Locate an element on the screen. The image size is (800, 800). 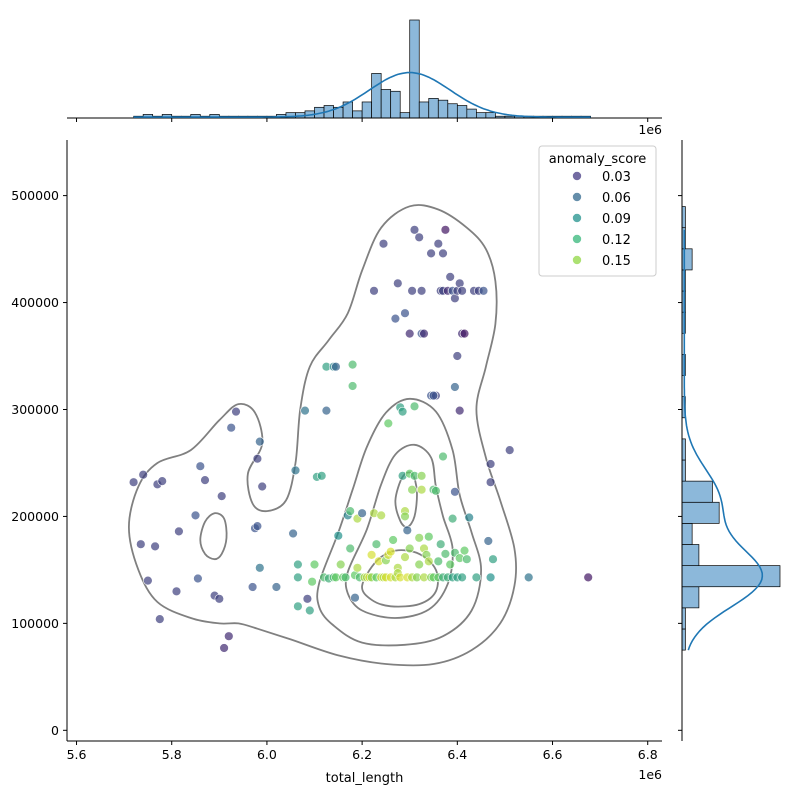
x-tick-label: 6.4 is located at coordinates (457, 754).